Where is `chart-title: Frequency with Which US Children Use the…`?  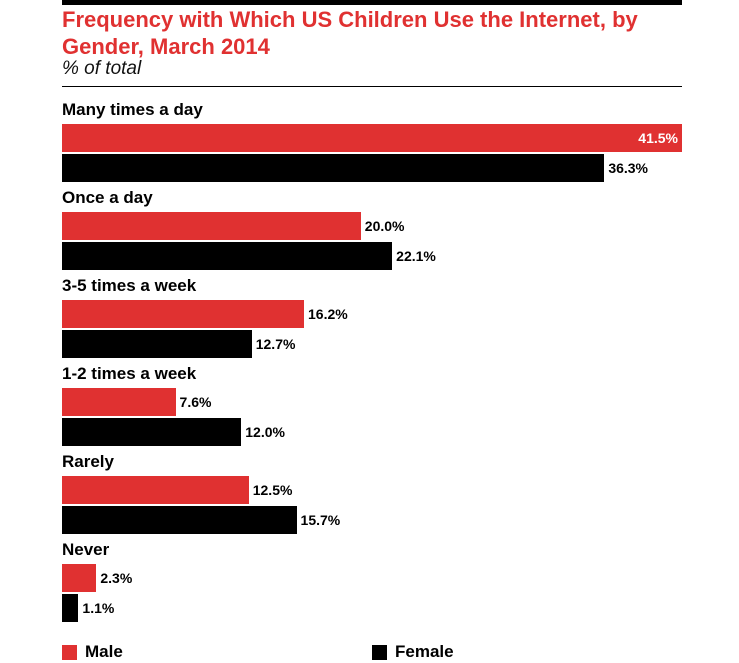 chart-title: Frequency with Which US Children Use the… is located at coordinates (350, 33).